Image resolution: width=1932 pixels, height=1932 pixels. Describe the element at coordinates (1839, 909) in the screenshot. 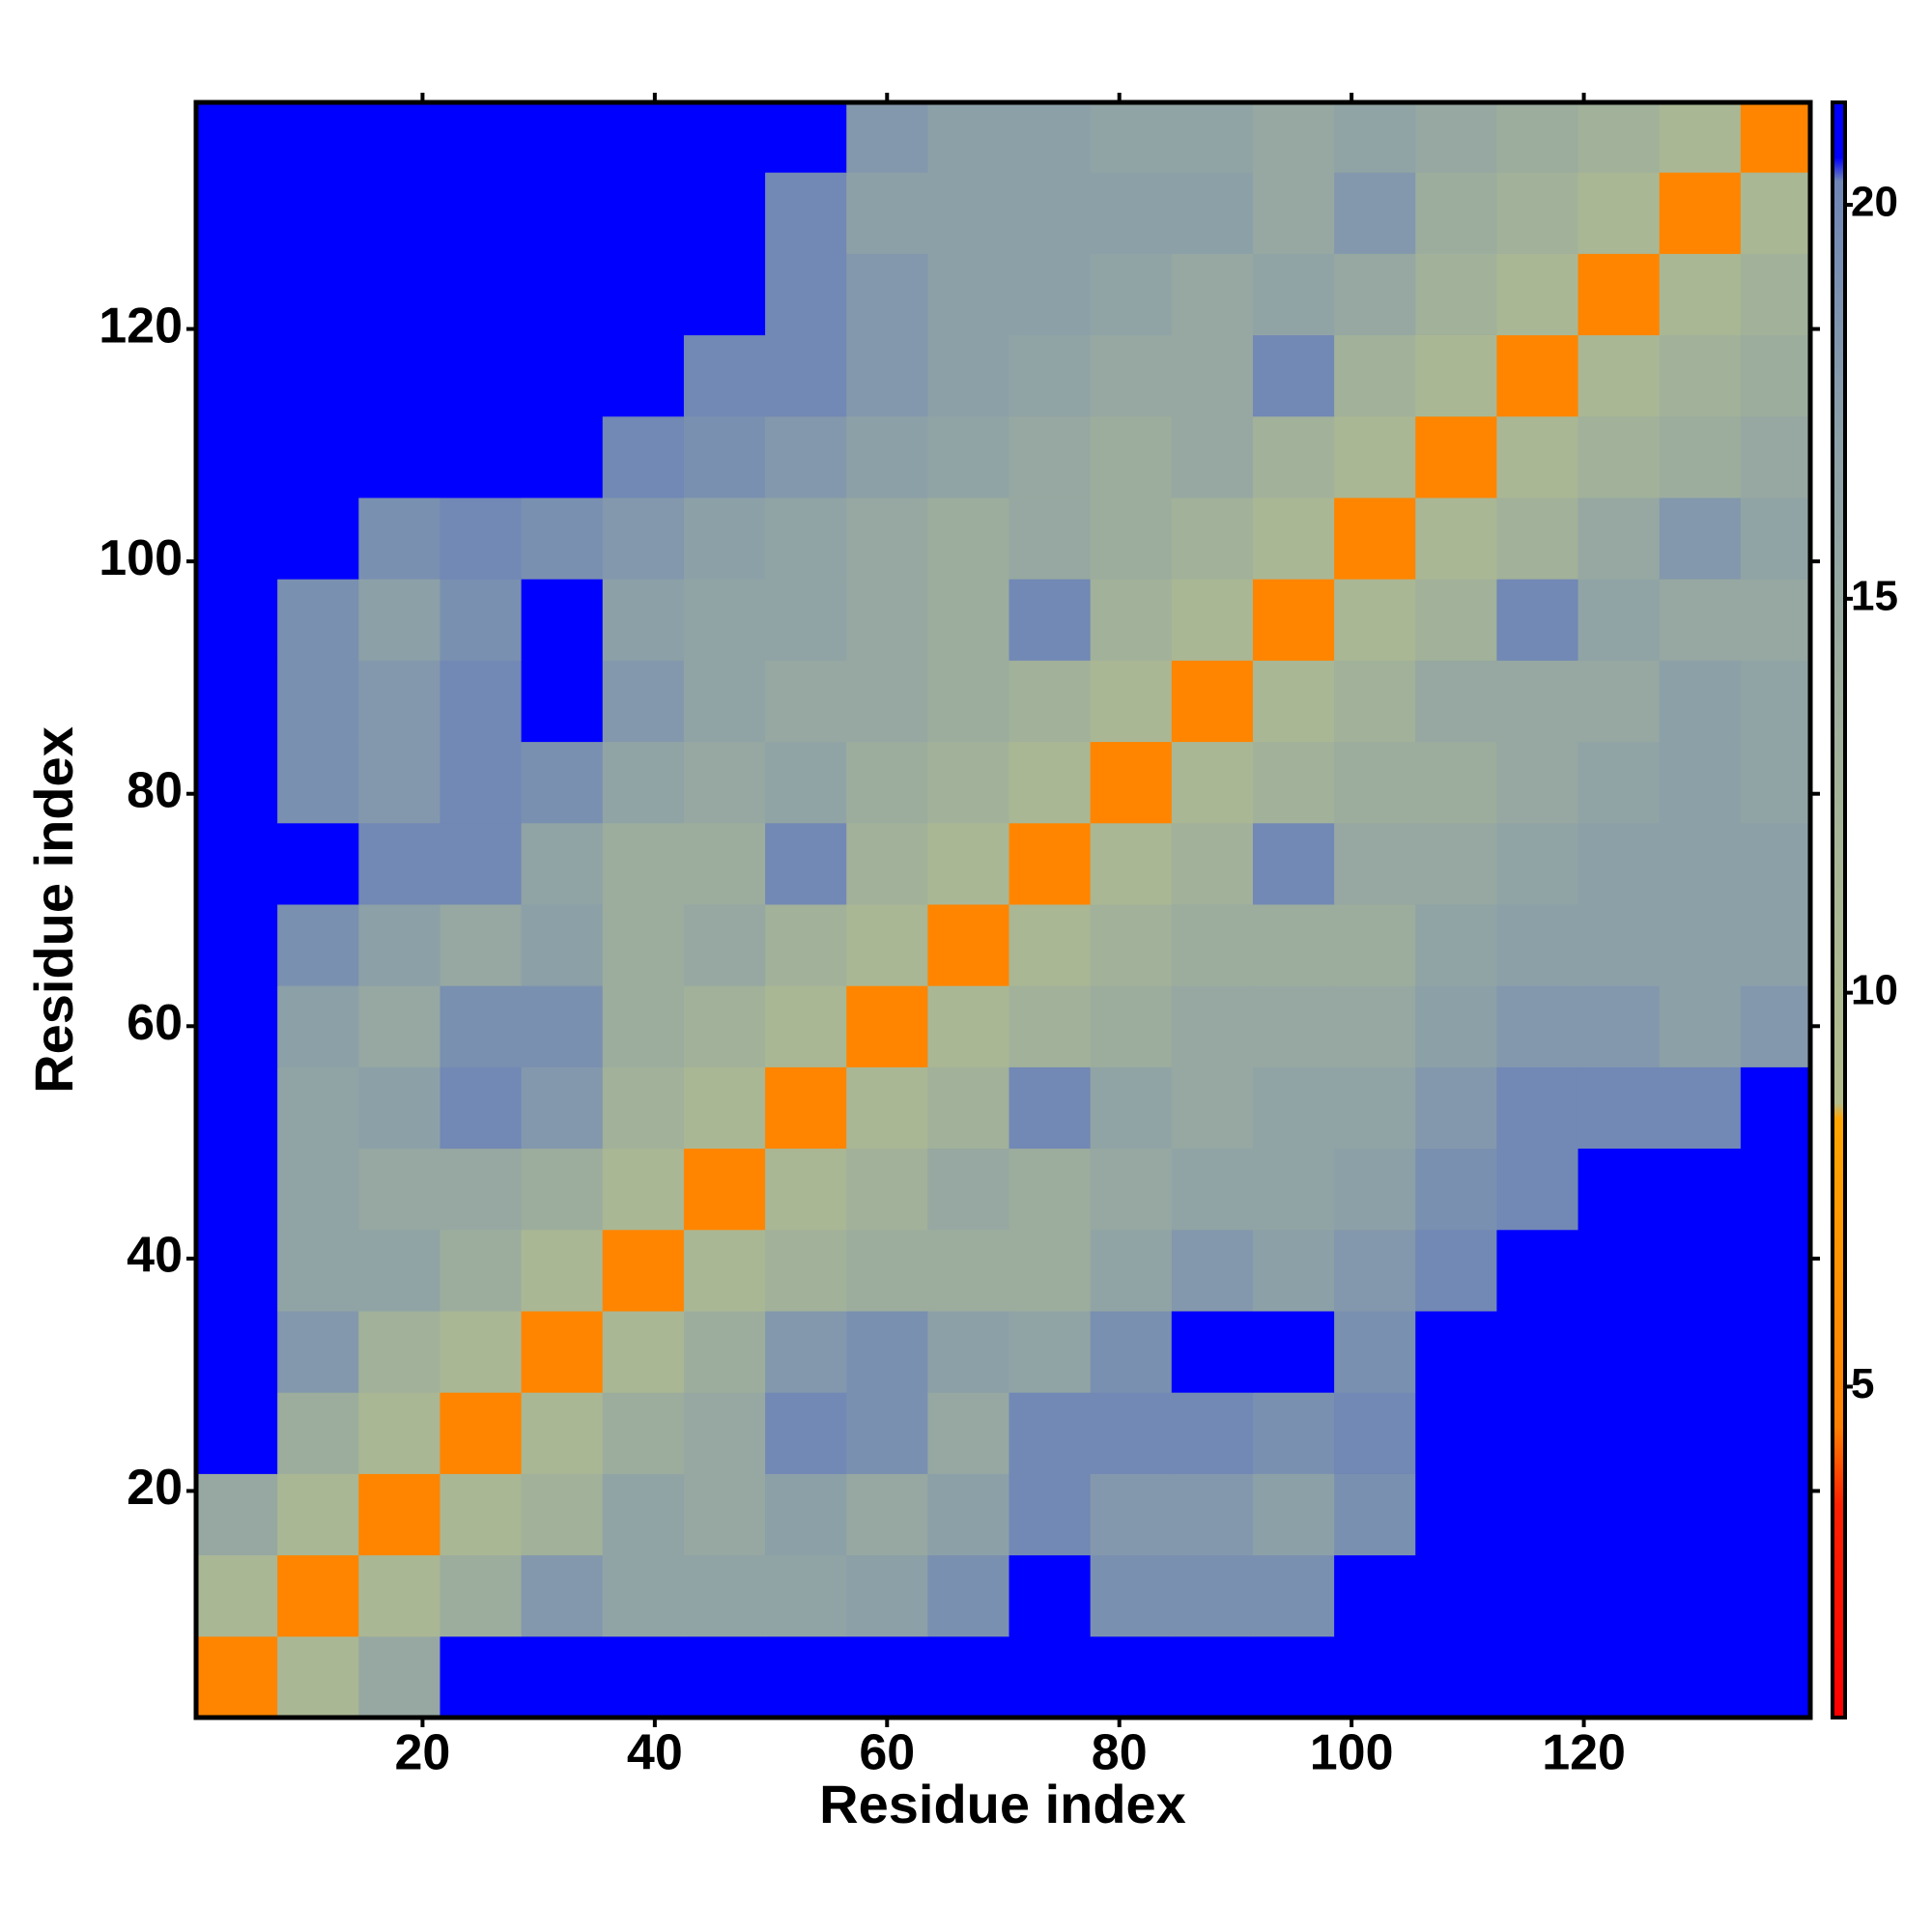

I see `colorbar` at that location.